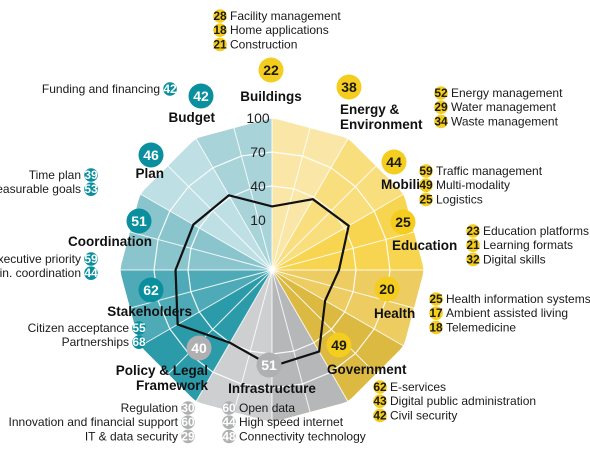  I want to click on category-label-0: Buildings, so click(271, 96).